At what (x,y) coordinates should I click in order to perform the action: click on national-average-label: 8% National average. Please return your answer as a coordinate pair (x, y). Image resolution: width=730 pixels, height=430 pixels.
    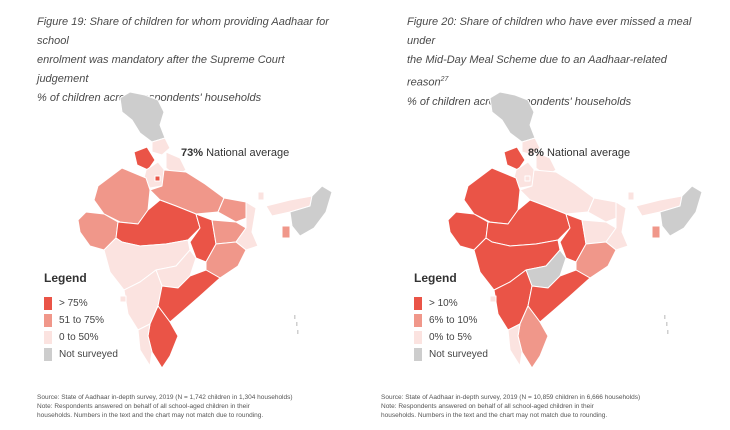
    Looking at the image, I should click on (579, 153).